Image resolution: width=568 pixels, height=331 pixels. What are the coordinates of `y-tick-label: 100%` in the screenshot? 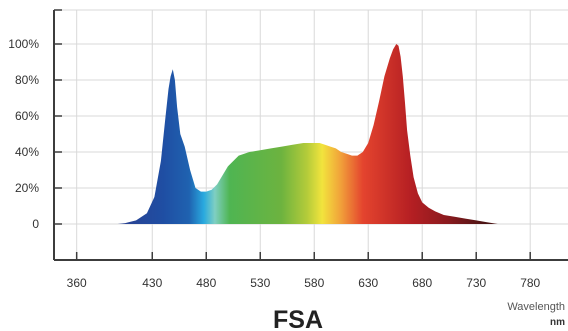 It's located at (23, 44).